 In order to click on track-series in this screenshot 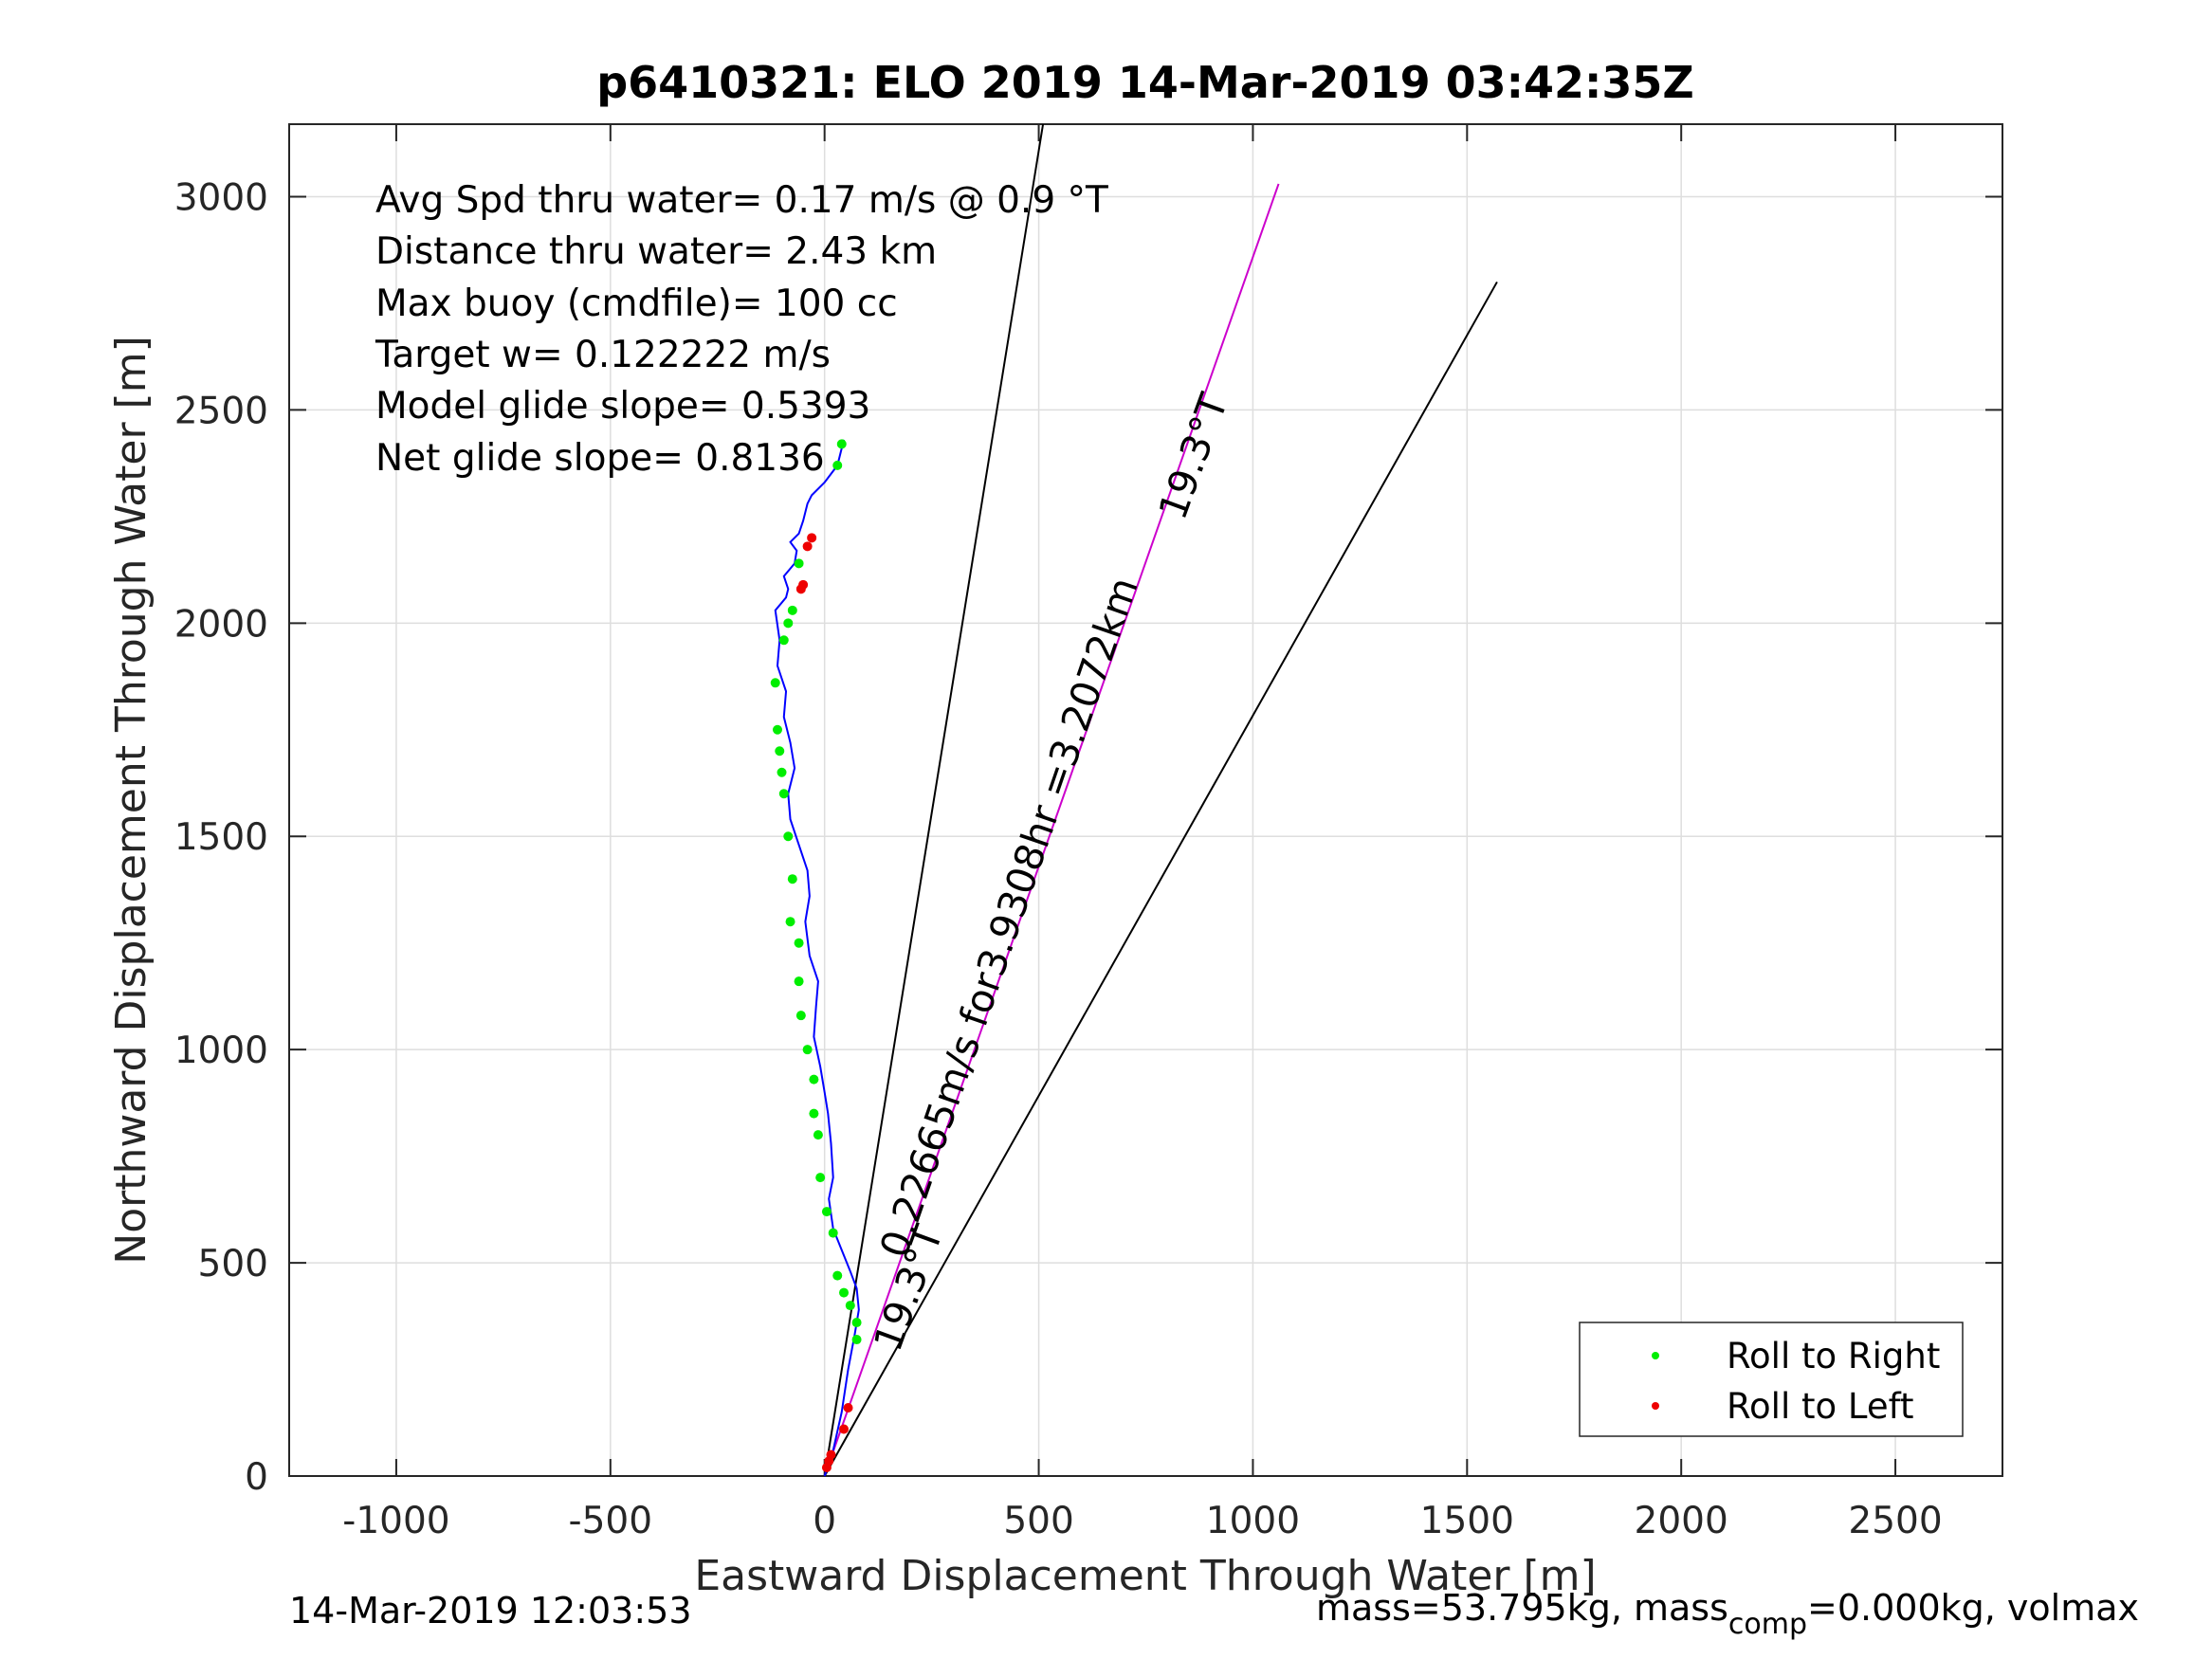, I will do `click(817, 958)`.